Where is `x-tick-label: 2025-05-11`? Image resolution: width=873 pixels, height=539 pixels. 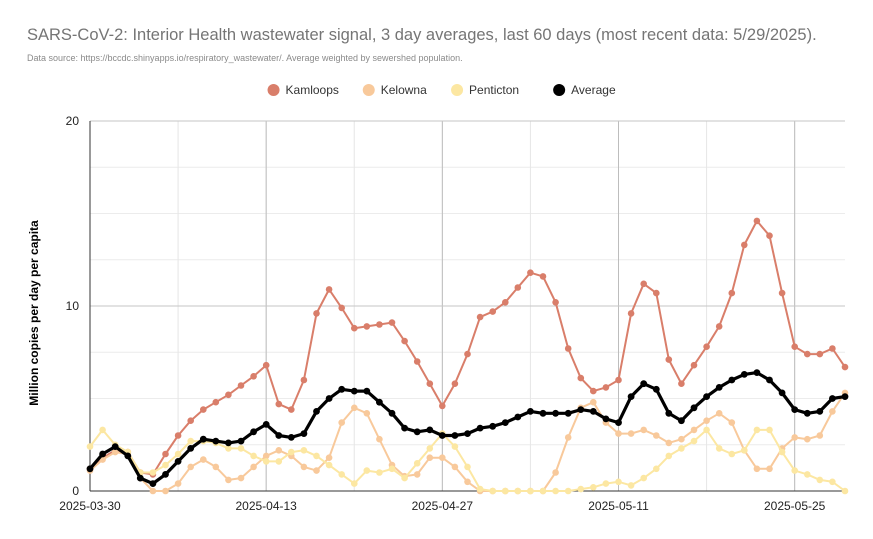 x-tick-label: 2025-05-11 is located at coordinates (618, 506).